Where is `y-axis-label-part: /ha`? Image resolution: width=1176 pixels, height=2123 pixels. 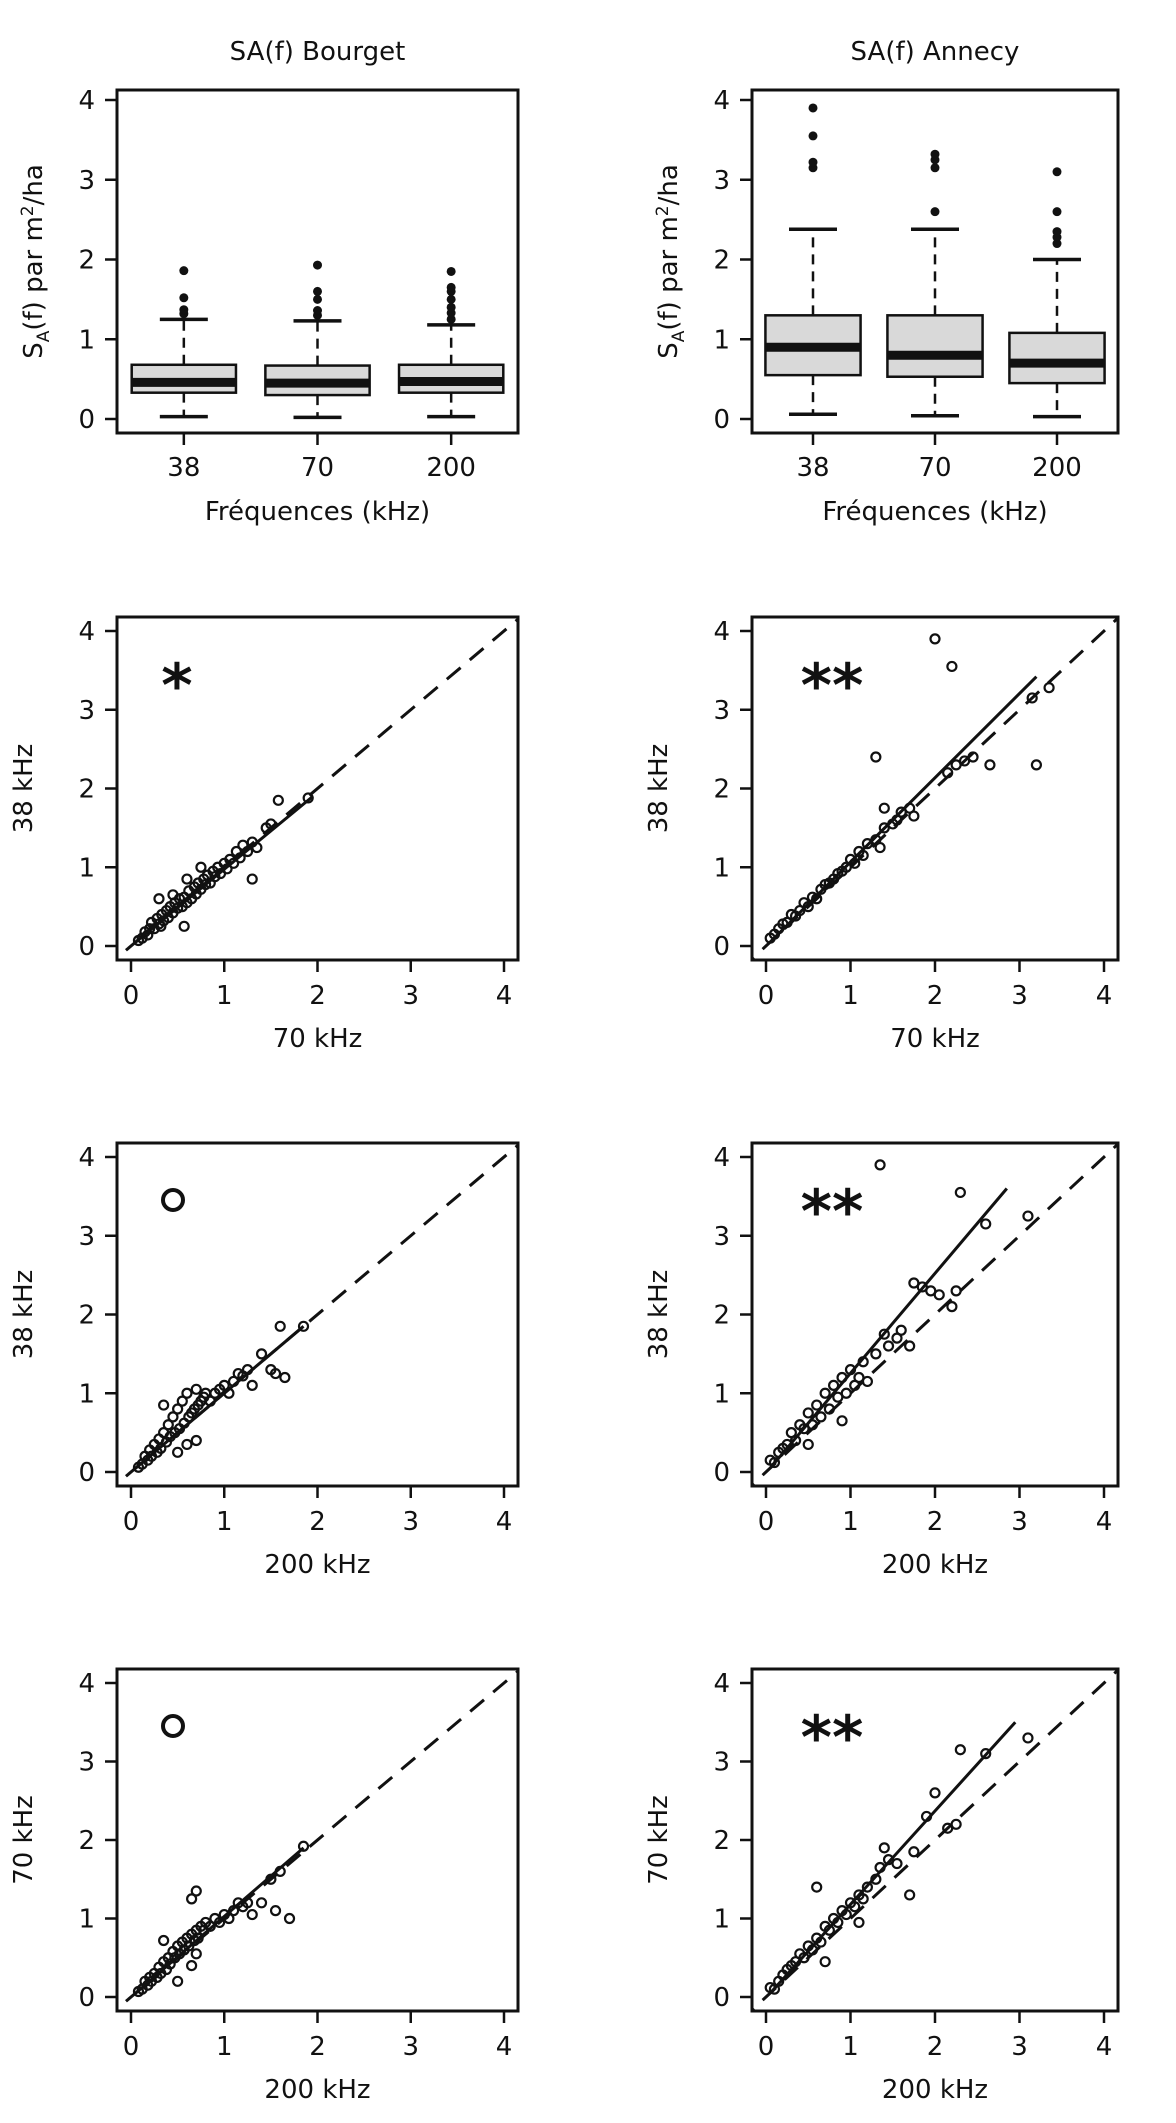 y-axis-label-part: /ha is located at coordinates (34, 184).